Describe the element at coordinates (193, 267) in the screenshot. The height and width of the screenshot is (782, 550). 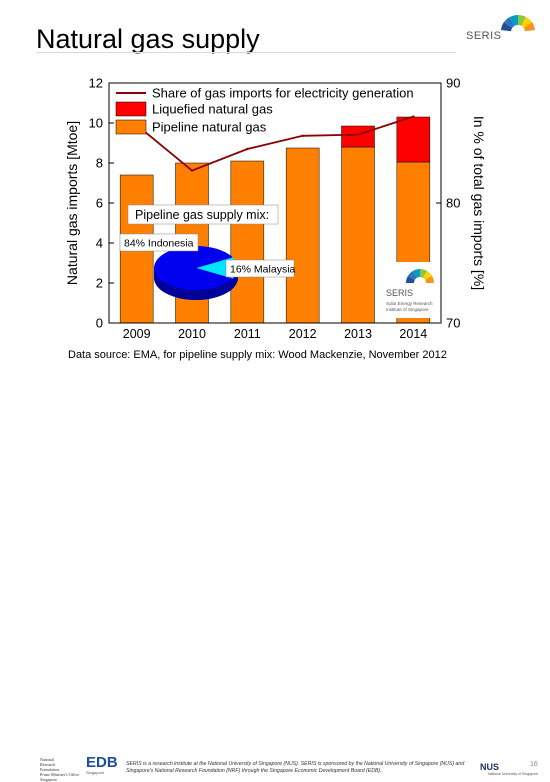
I see `pie-slice-indonesia` at that location.